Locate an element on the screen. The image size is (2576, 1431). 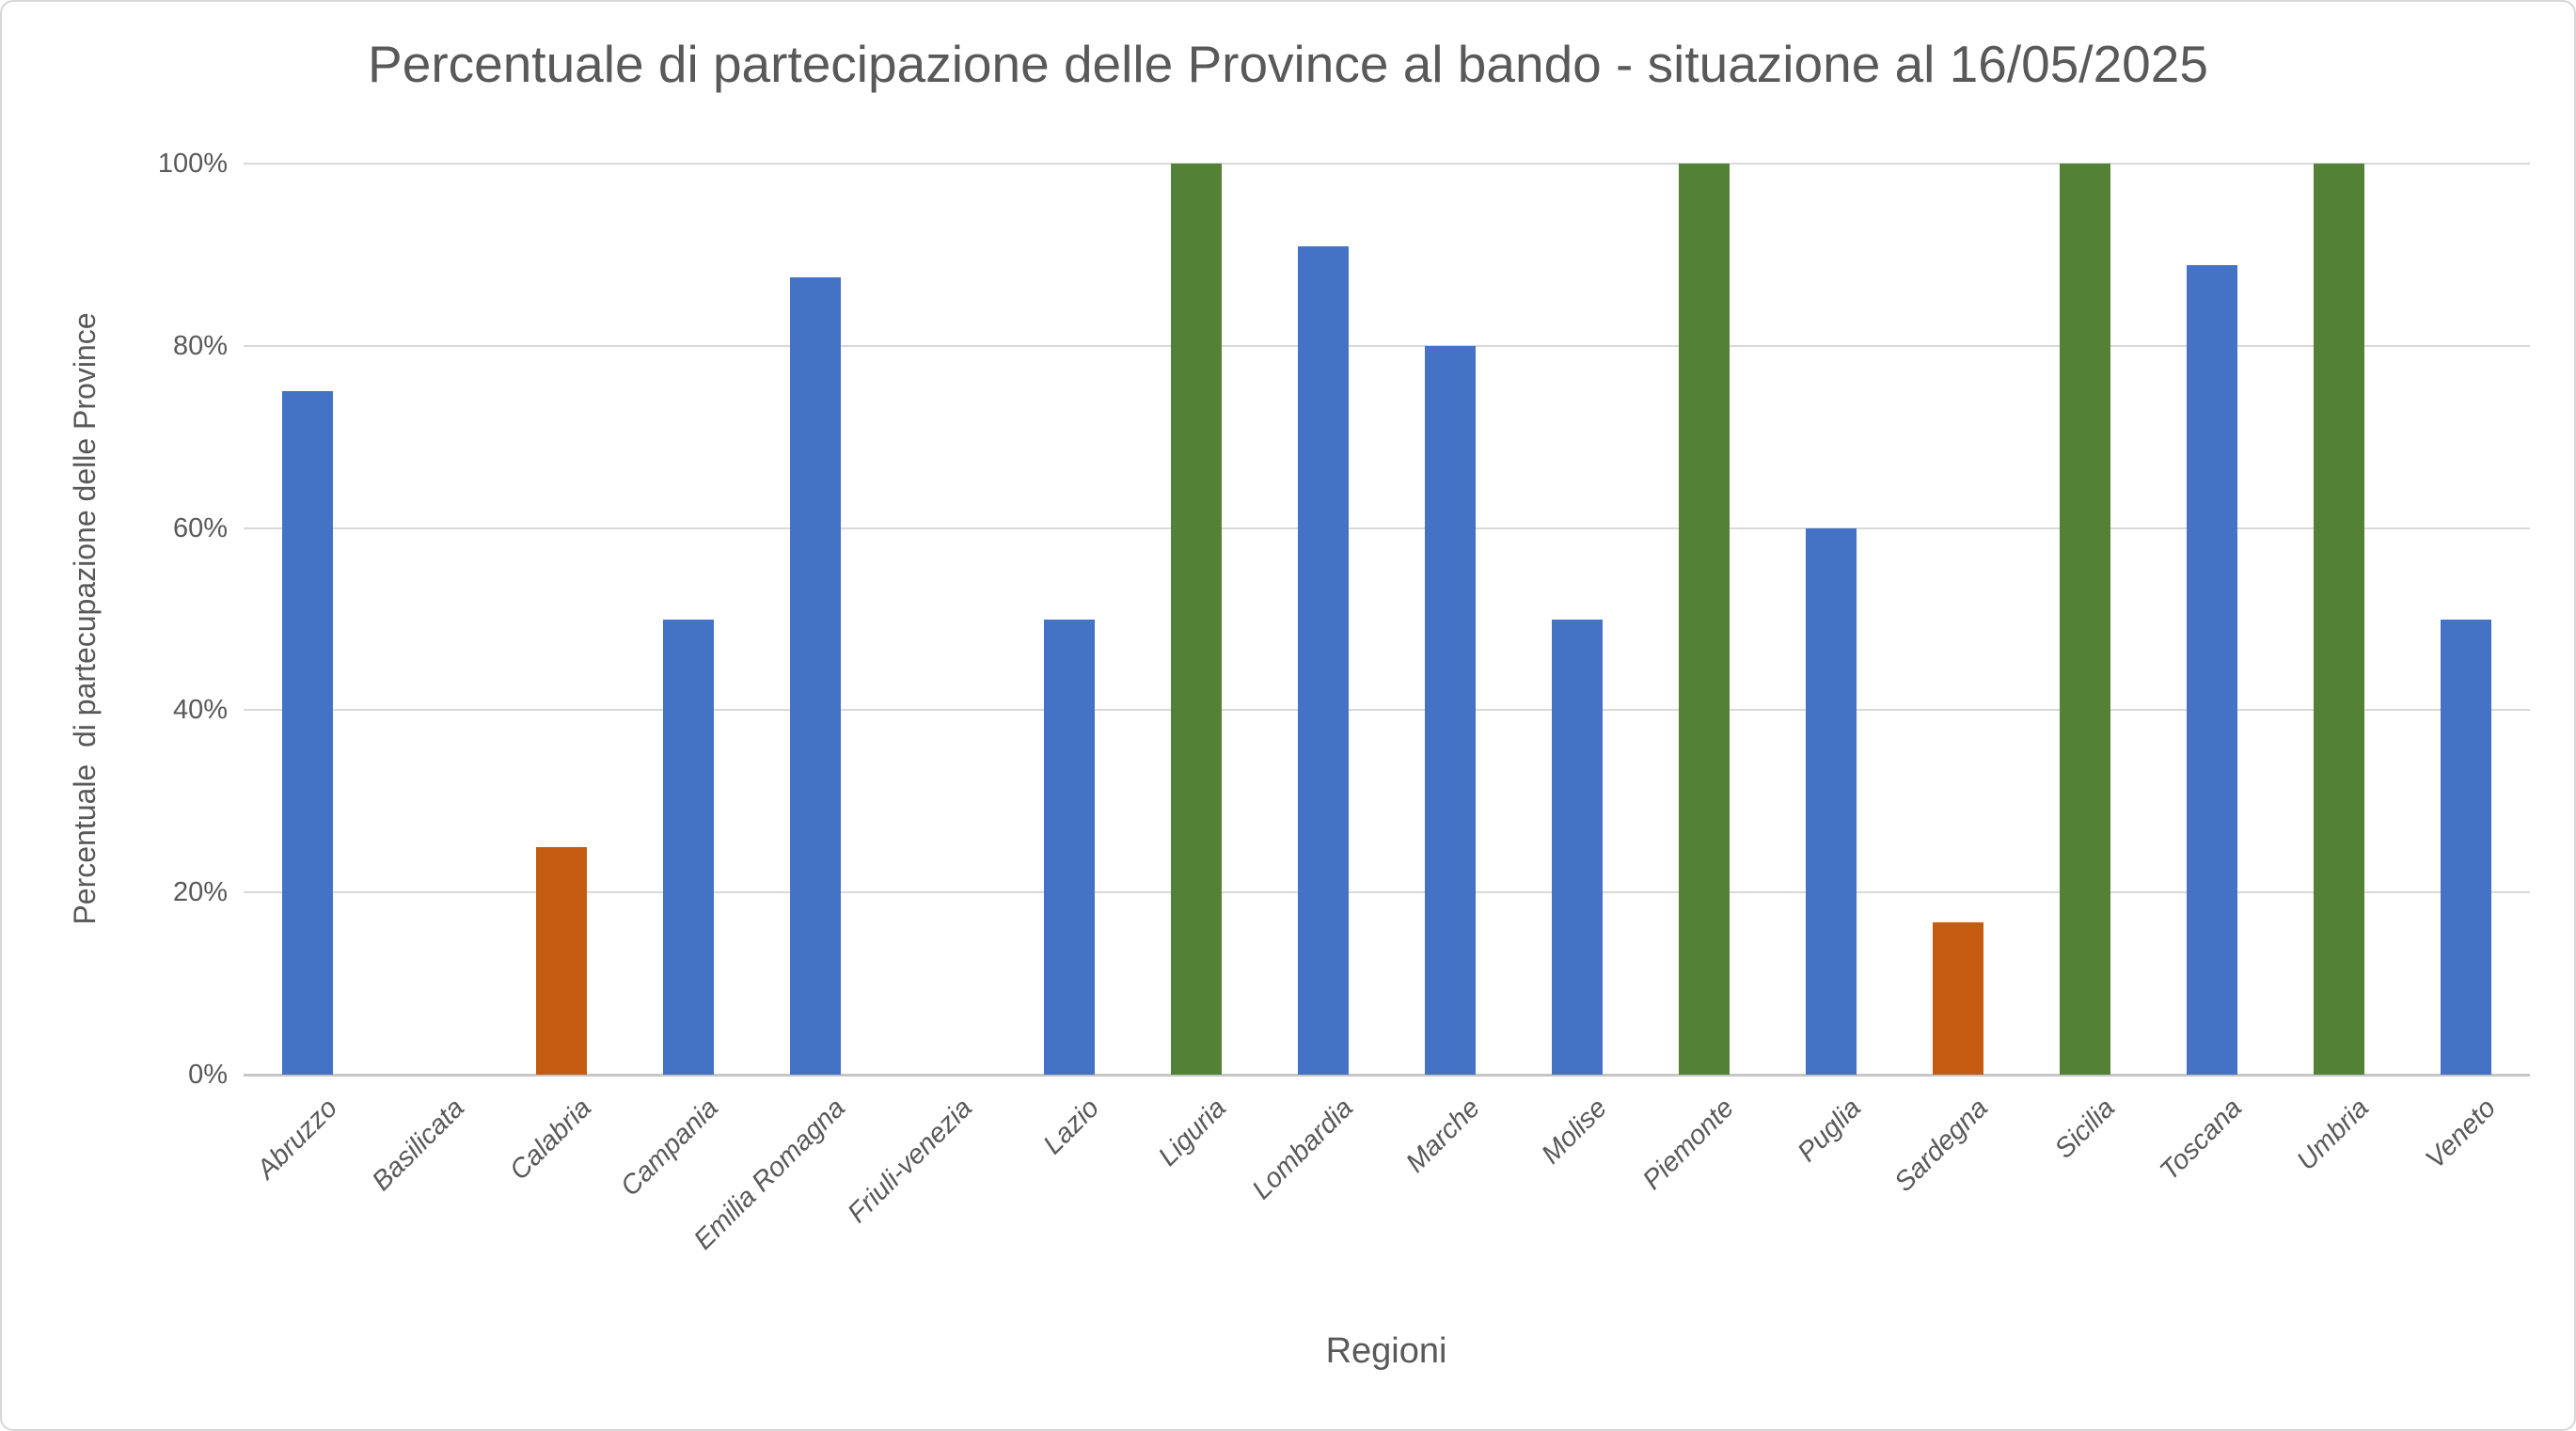
bar-calabria is located at coordinates (561, 961).